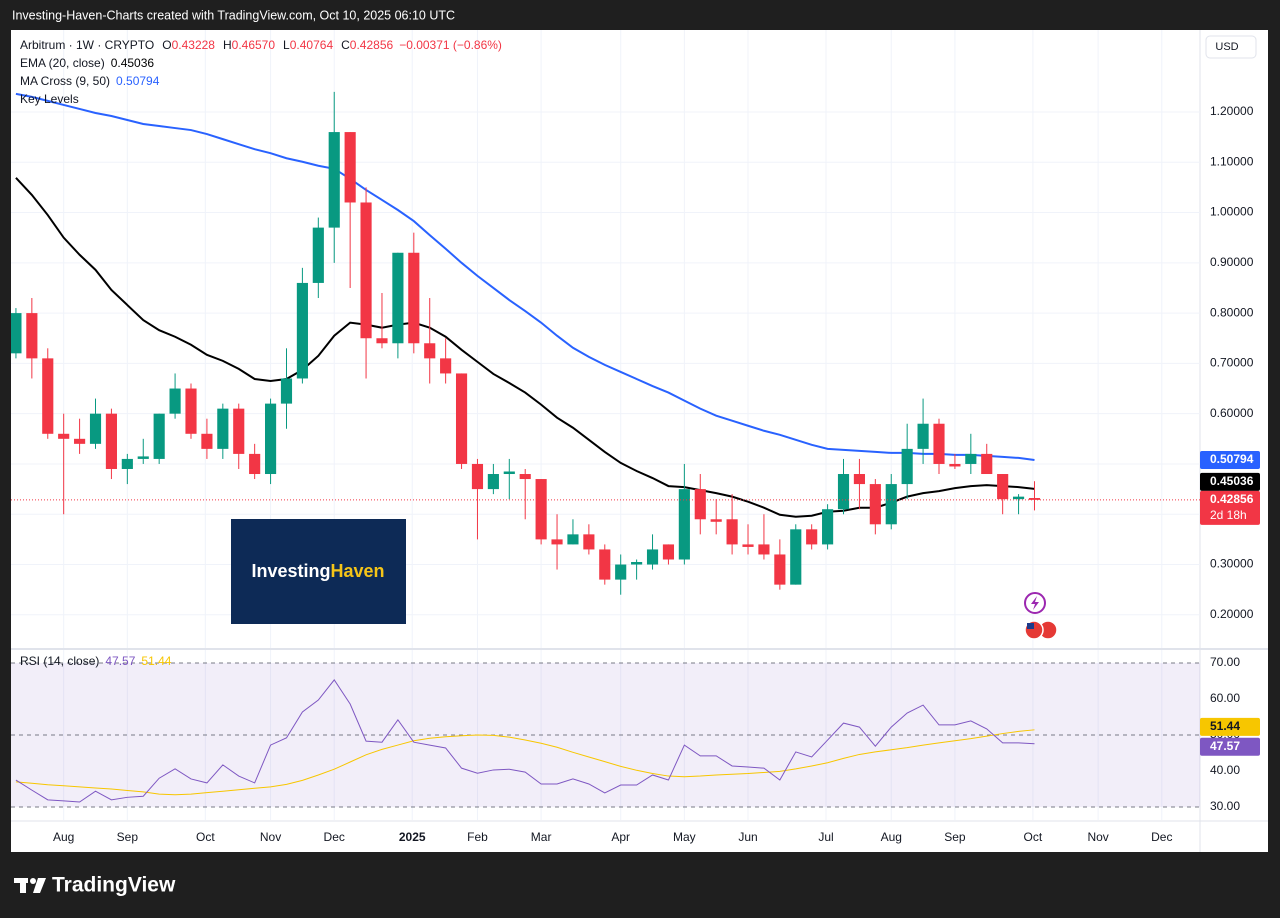 This screenshot has width=1280, height=918. I want to click on legend-name: MA Cross (9, 50), so click(65, 81).